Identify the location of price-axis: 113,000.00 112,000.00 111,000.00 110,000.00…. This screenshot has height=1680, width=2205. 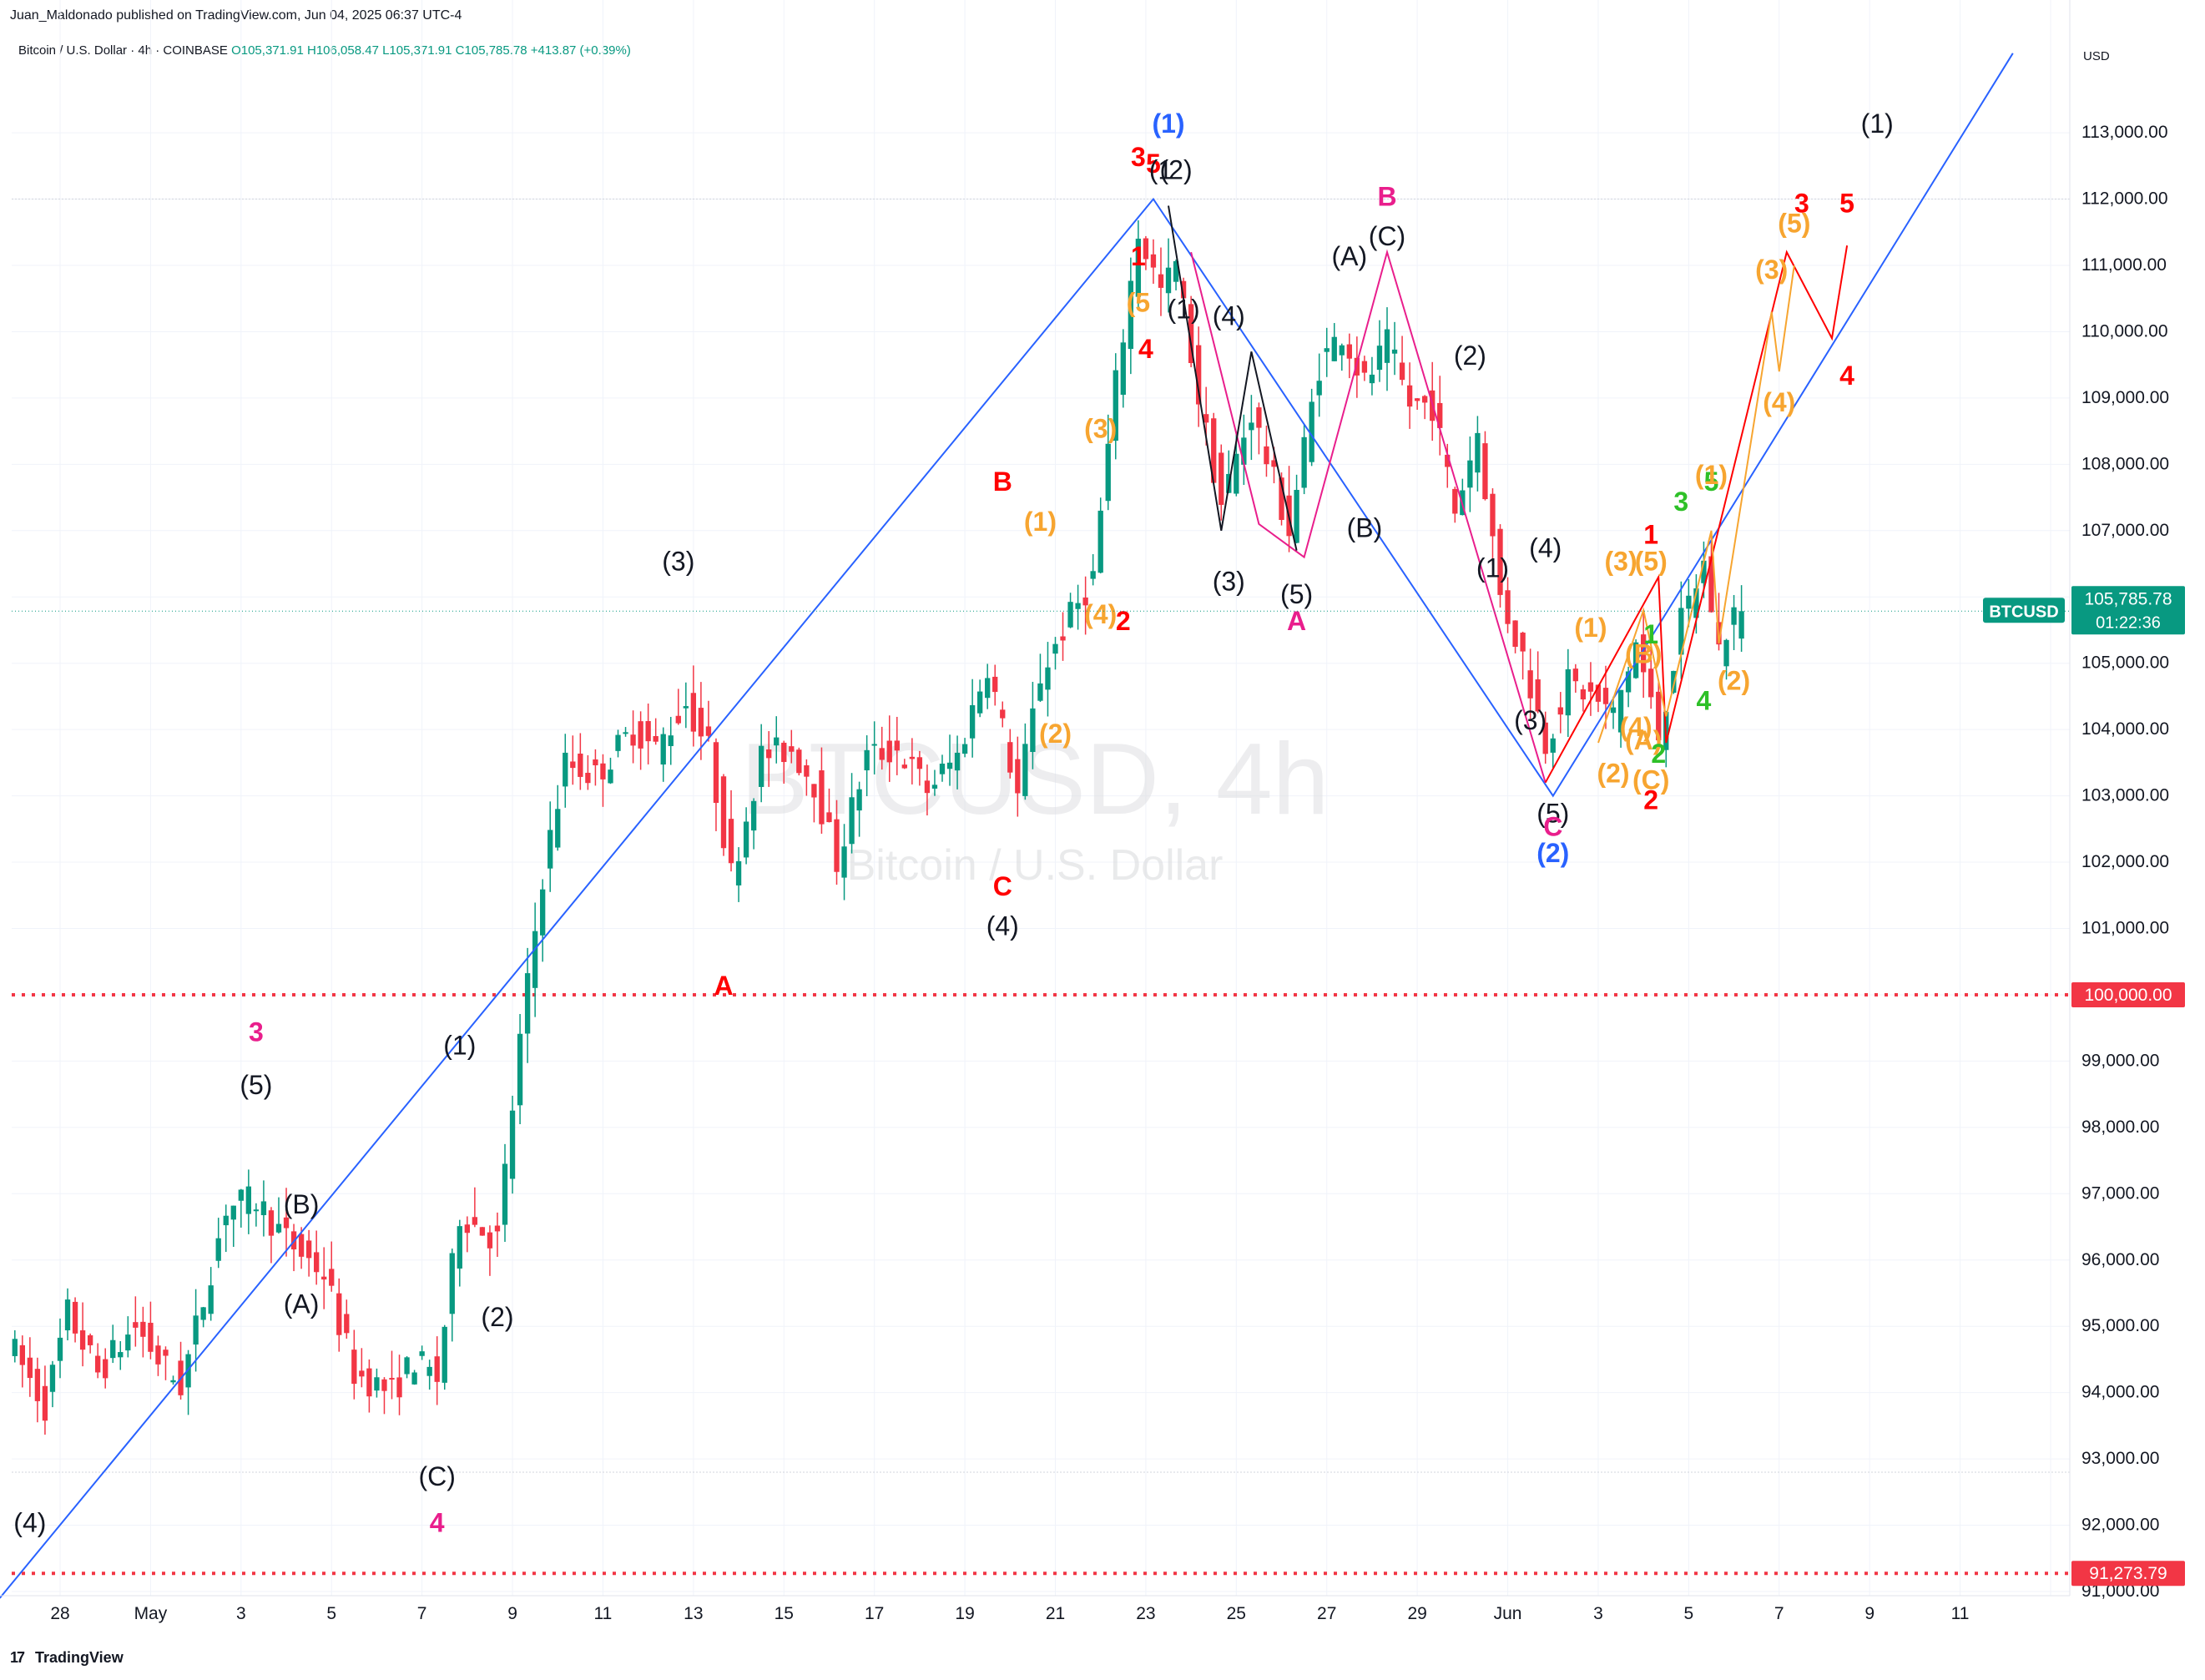
(2125, 862).